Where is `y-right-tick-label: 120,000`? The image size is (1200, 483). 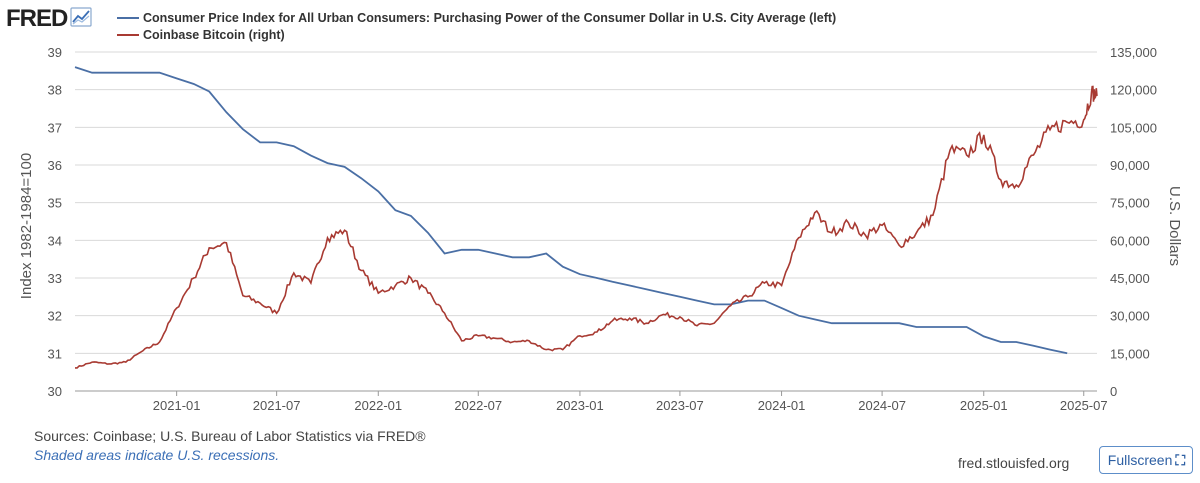 y-right-tick-label: 120,000 is located at coordinates (1133, 90).